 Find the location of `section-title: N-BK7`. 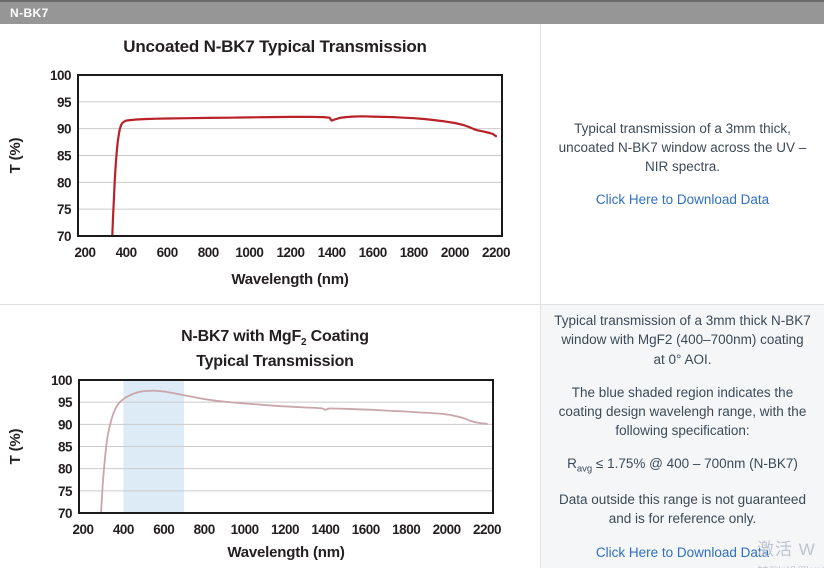

section-title: N-BK7 is located at coordinates (29, 13).